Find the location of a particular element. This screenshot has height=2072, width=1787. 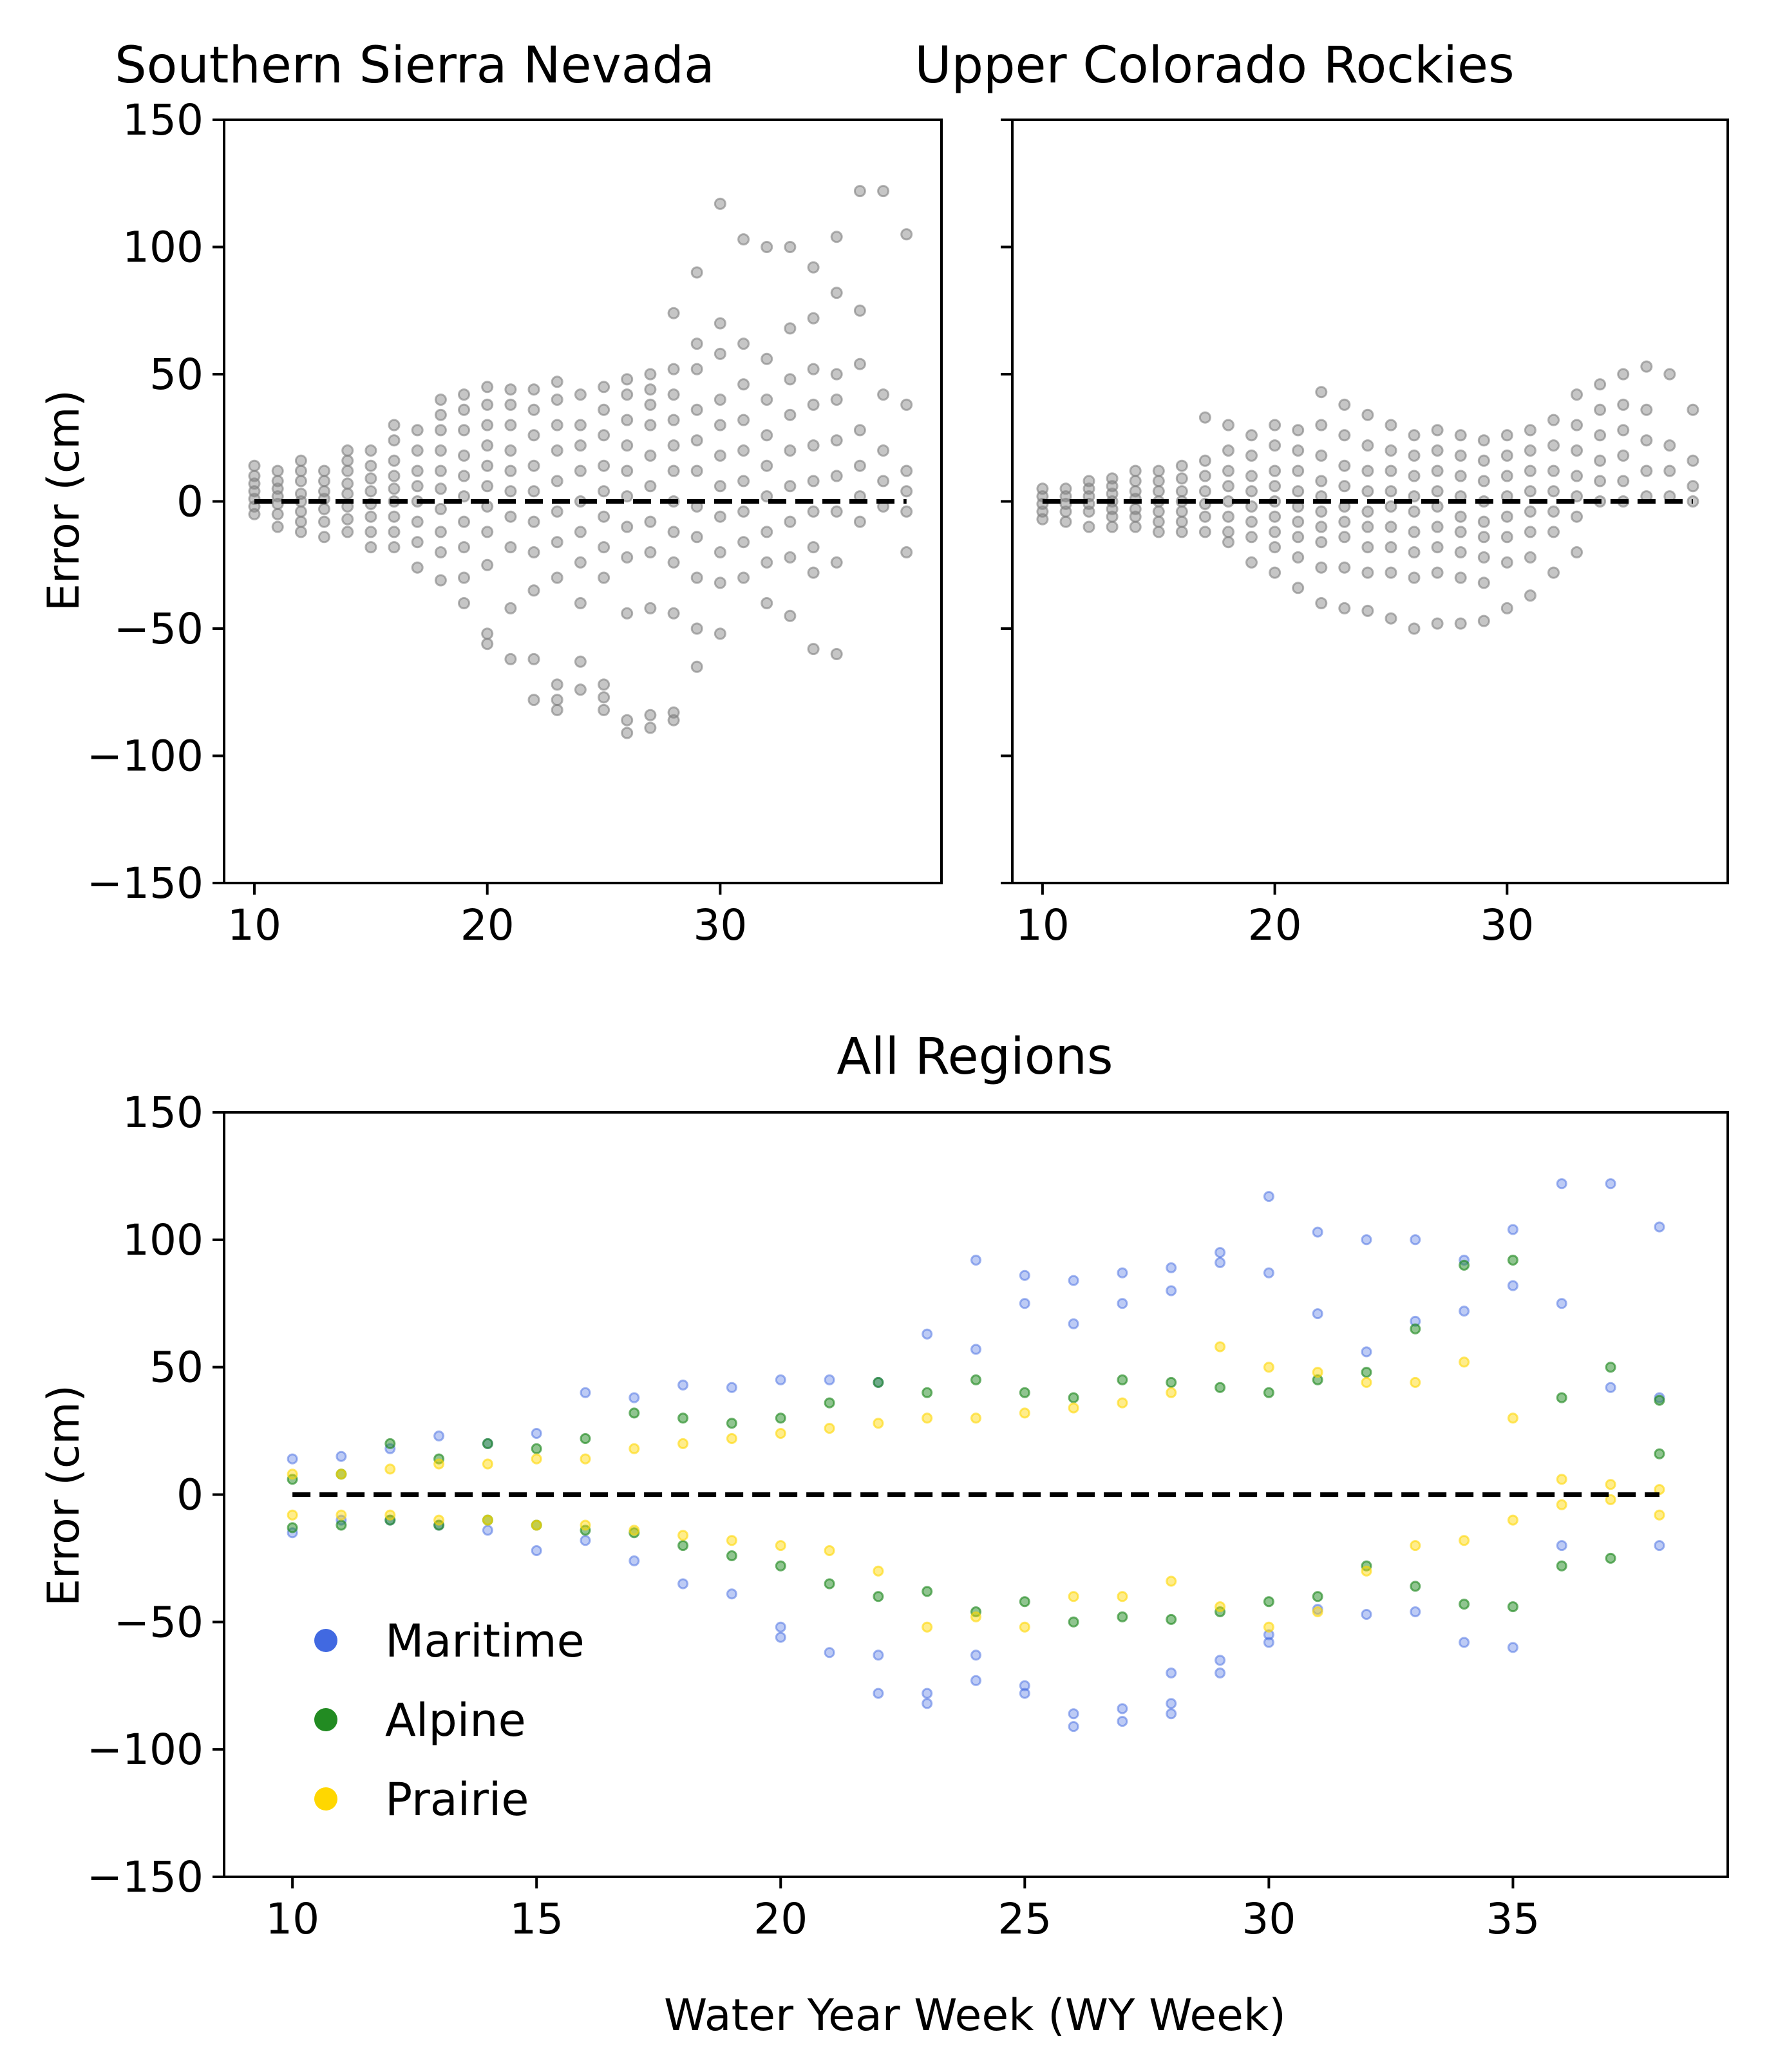

y-tick-label: 100 is located at coordinates (162, 1240).